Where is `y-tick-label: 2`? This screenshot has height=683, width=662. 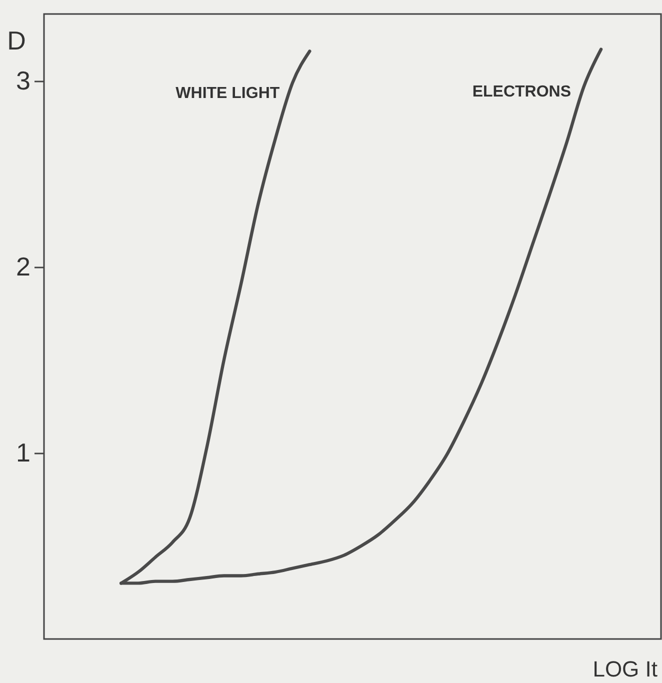
y-tick-label: 2 is located at coordinates (23, 266).